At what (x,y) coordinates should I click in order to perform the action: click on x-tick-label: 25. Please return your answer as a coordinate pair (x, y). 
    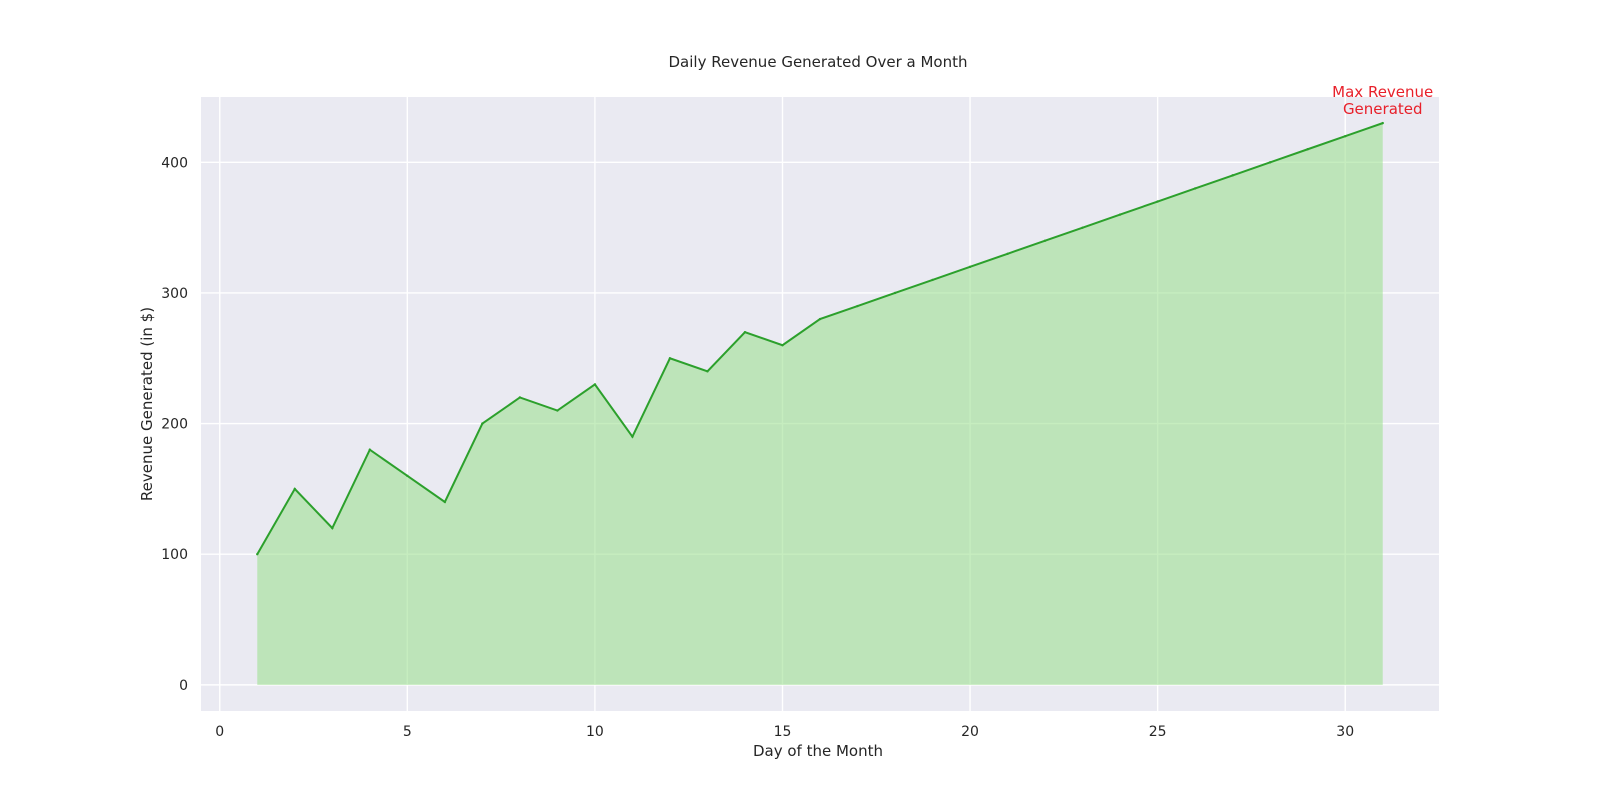
    Looking at the image, I should click on (1158, 732).